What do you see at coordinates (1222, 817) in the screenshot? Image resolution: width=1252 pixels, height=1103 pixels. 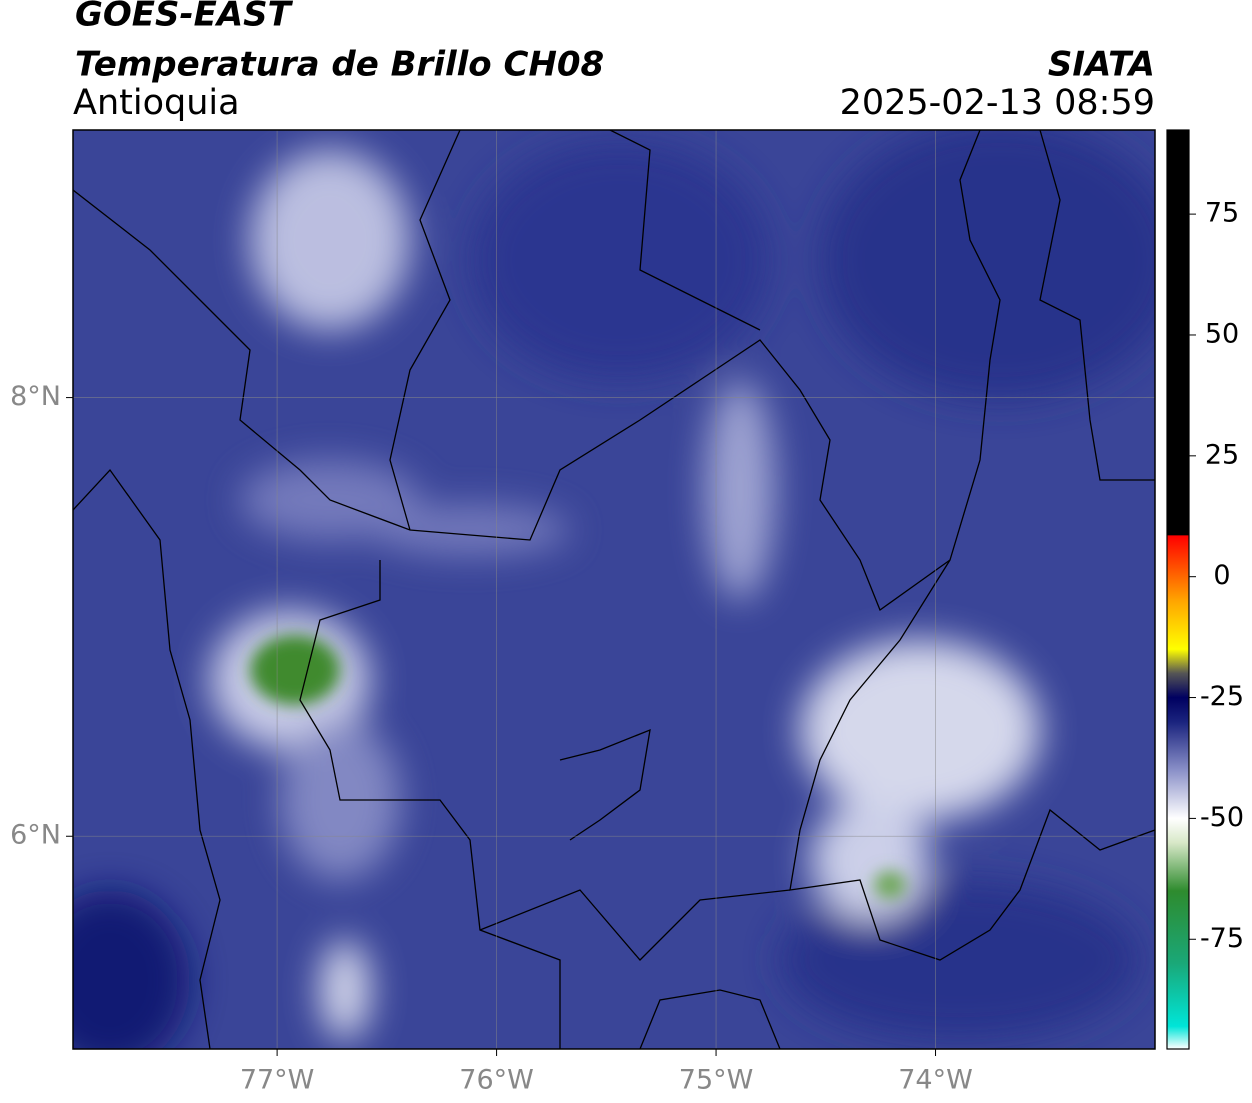 I see `colorbar-tick-label: -50` at bounding box center [1222, 817].